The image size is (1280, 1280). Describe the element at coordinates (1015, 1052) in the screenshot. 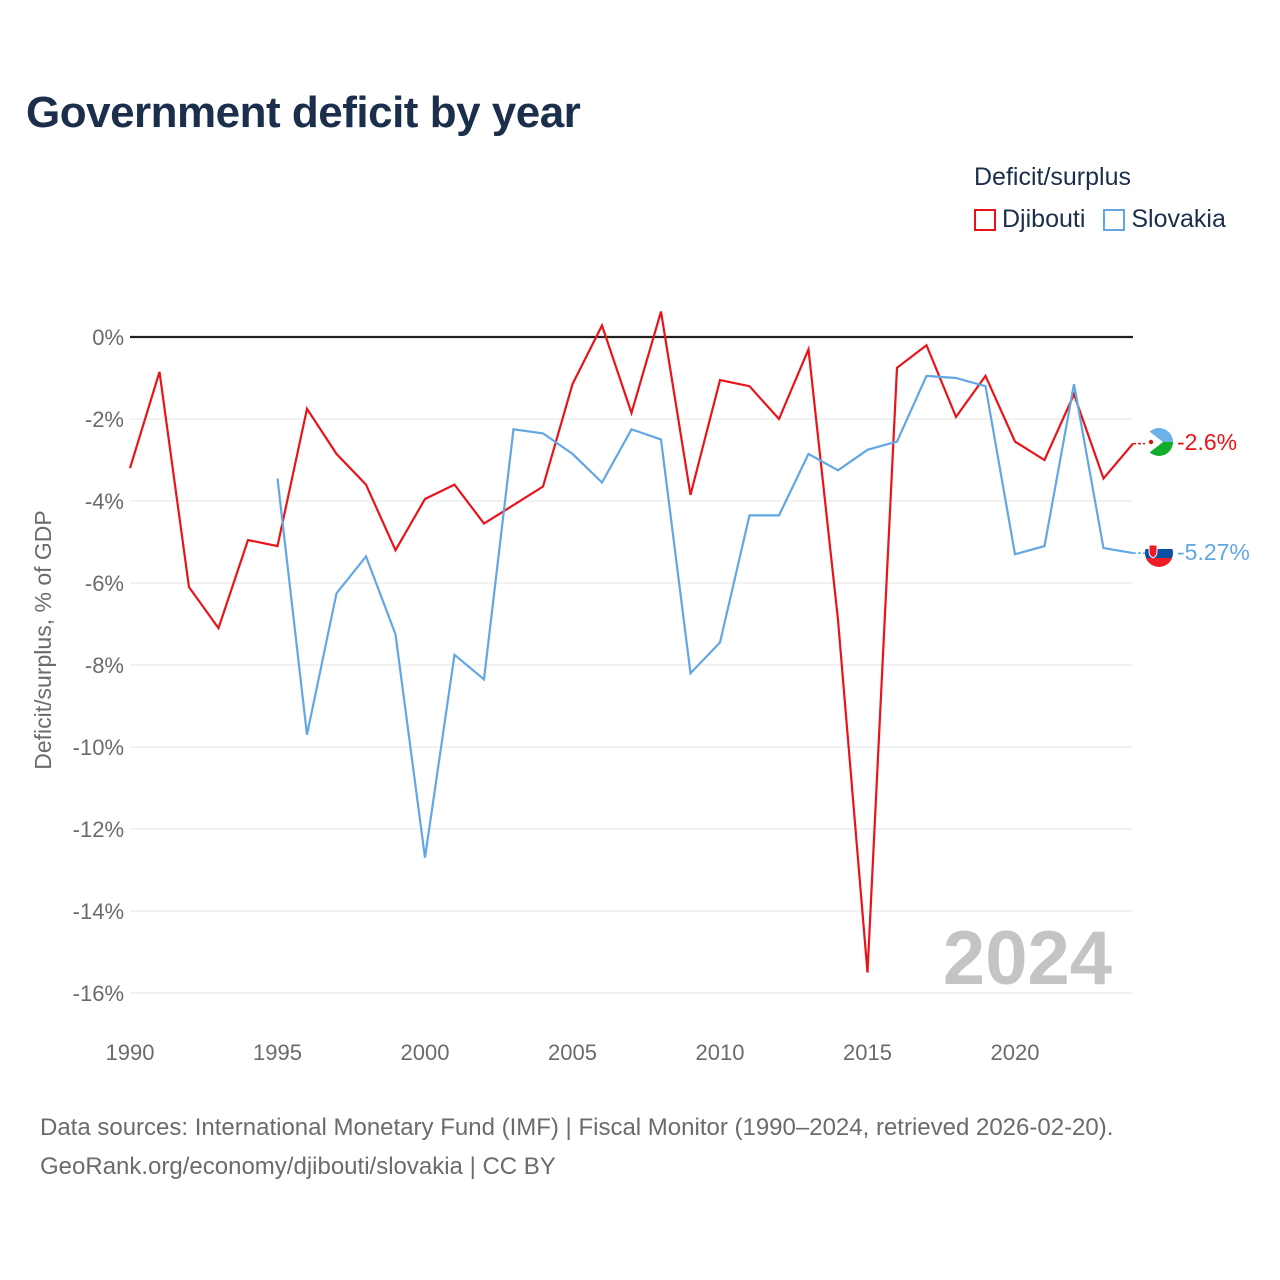

I see `x-tick-label: 2020` at that location.